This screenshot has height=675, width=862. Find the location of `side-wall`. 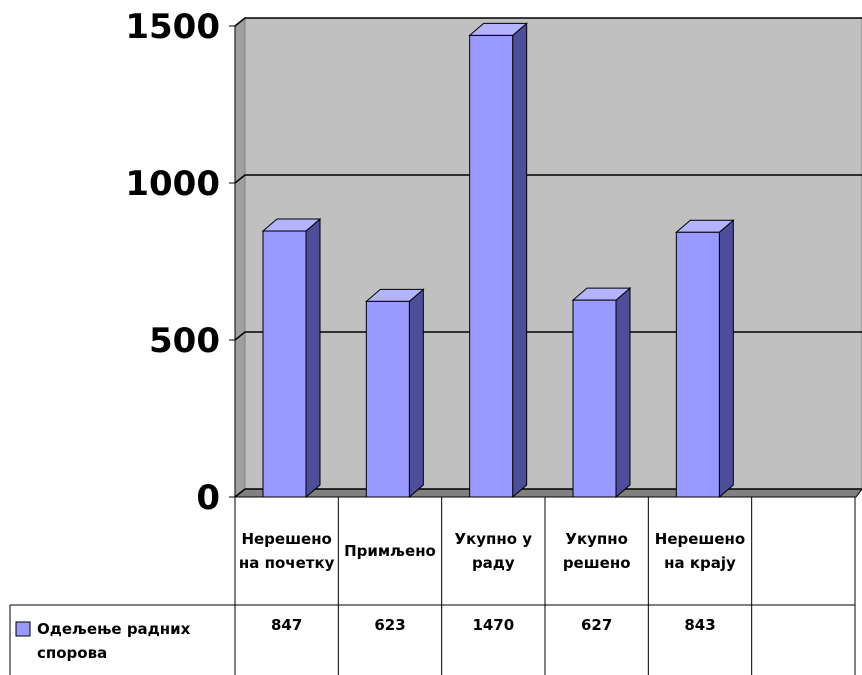

side-wall is located at coordinates (240, 257).